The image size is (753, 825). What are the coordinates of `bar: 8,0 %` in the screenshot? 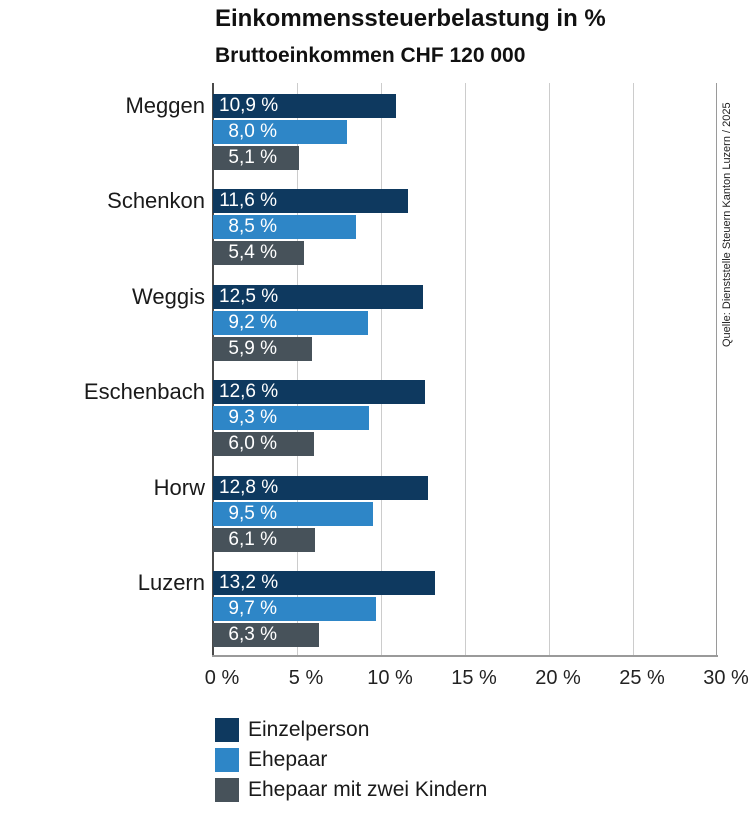 It's located at (280, 132).